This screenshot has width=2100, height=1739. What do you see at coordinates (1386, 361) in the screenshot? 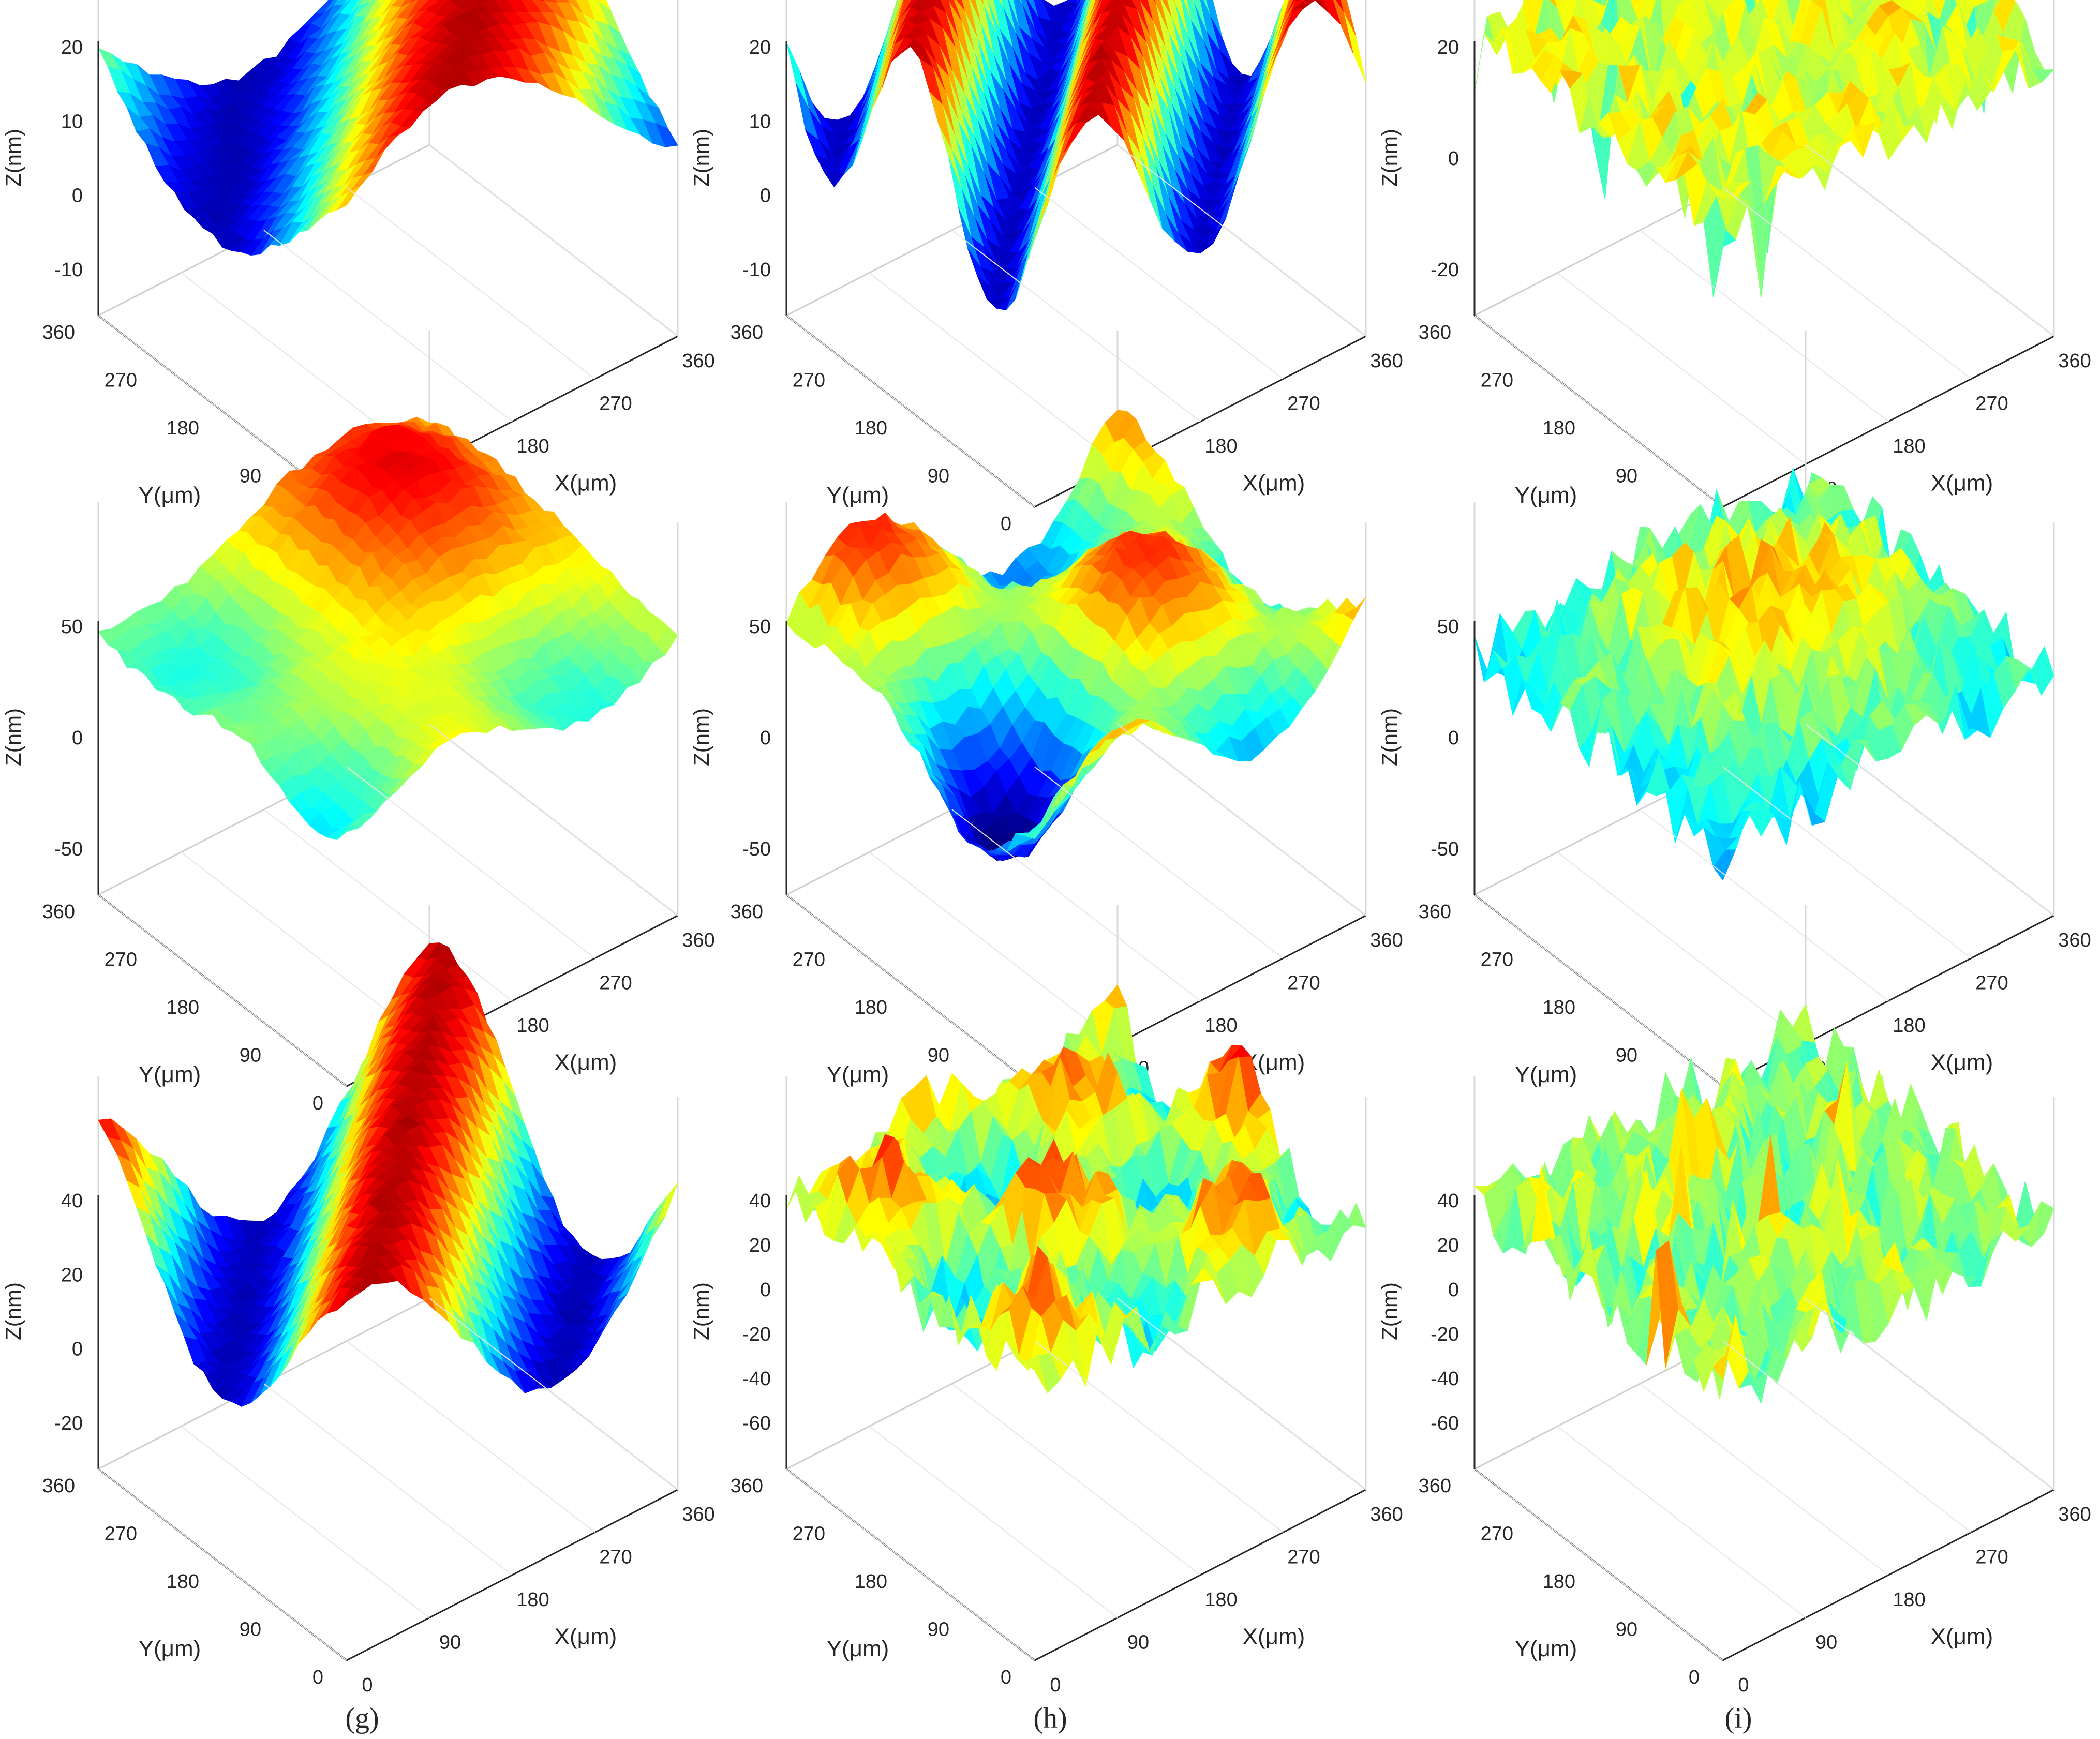
I see `x-tick-label: 360` at bounding box center [1386, 361].